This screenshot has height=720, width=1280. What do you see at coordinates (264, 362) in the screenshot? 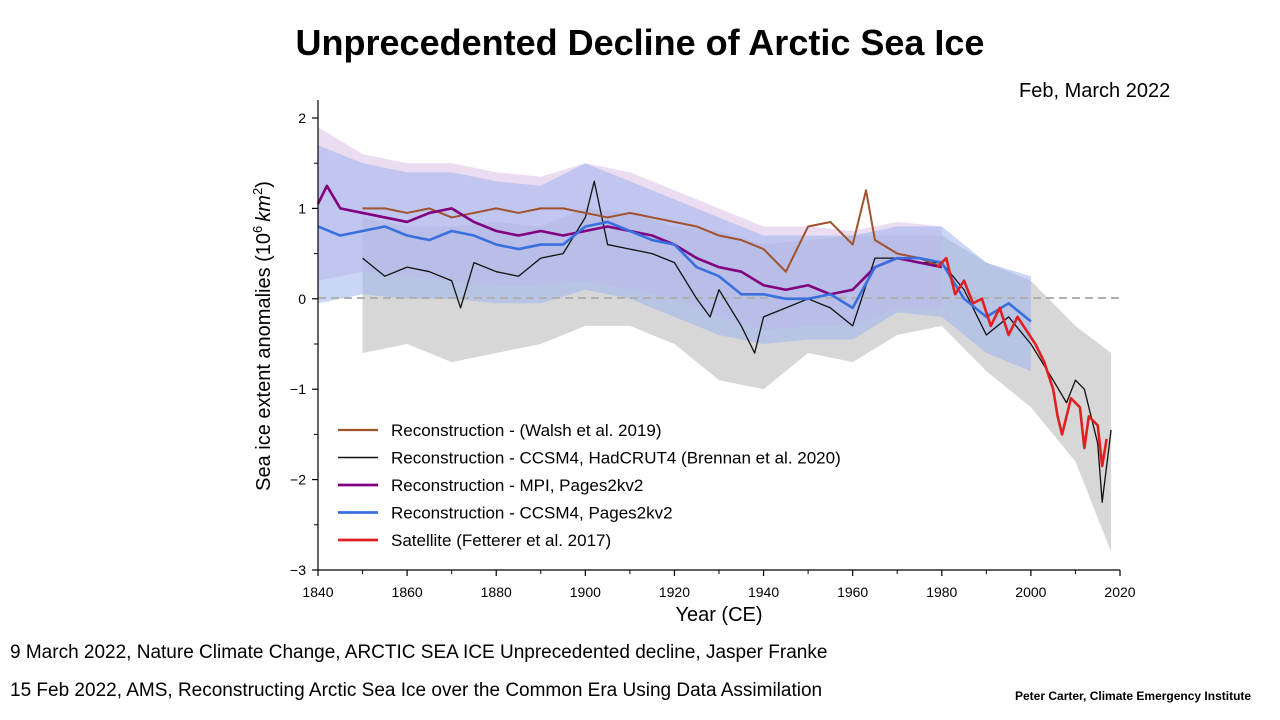
I see `y-axis-label-main: Sea ice extent anomalies (10` at bounding box center [264, 362].